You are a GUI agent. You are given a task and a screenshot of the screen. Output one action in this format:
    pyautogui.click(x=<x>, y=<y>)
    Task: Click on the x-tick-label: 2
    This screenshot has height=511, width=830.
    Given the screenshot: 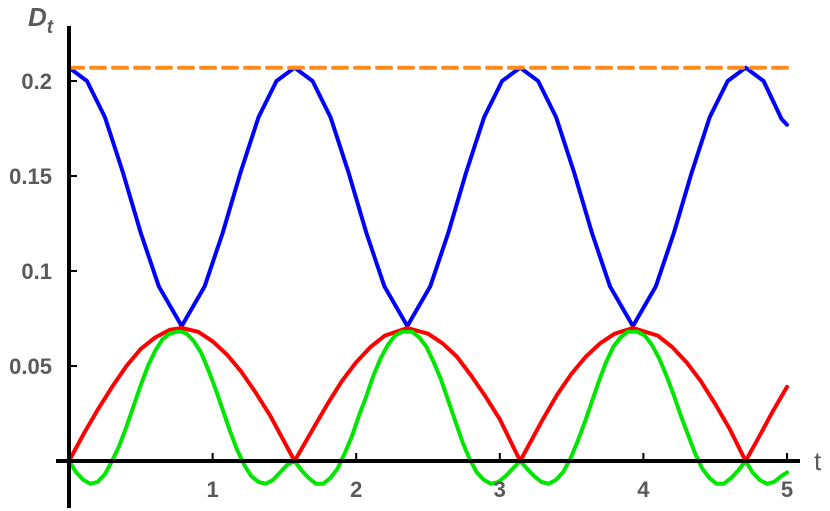 What is the action you would take?
    pyautogui.click(x=356, y=489)
    